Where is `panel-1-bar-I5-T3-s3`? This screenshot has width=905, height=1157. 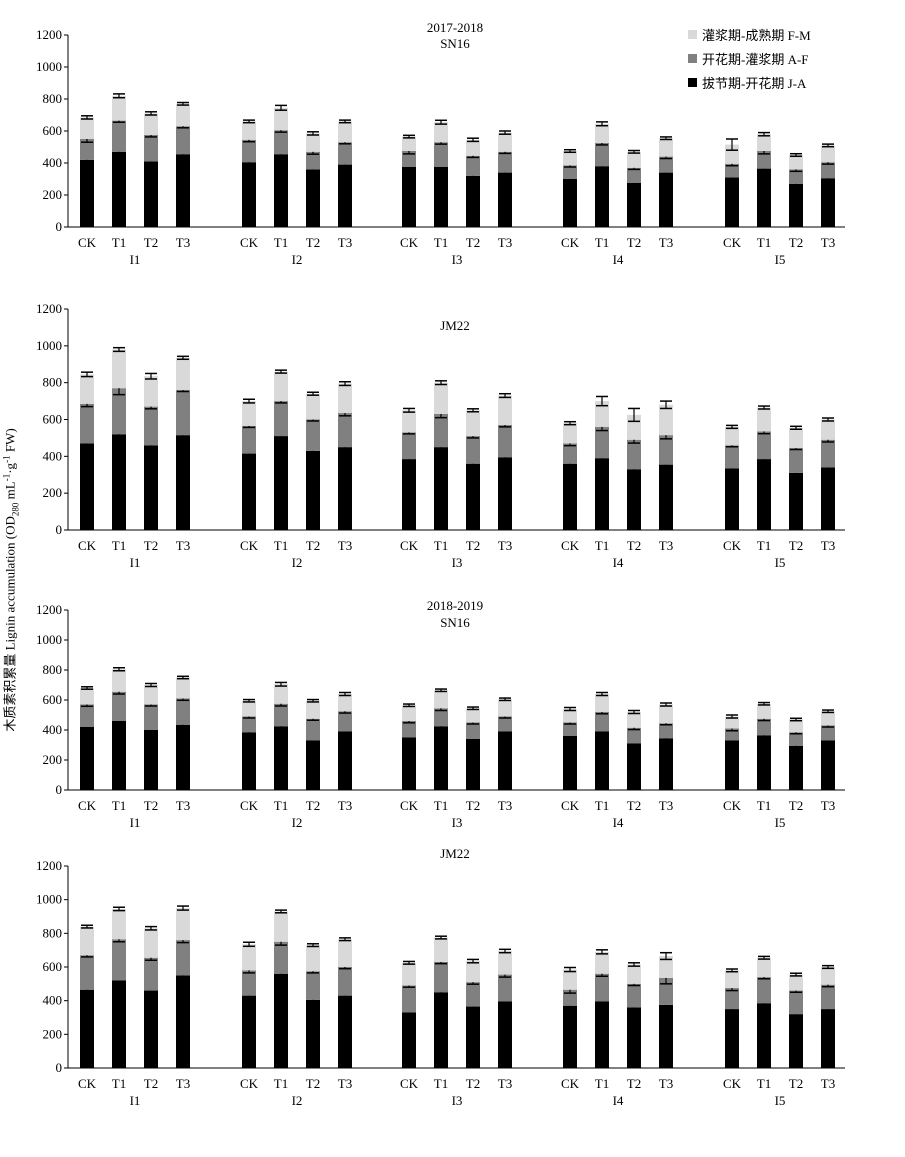 panel-1-bar-I5-T3-s3 is located at coordinates (828, 154).